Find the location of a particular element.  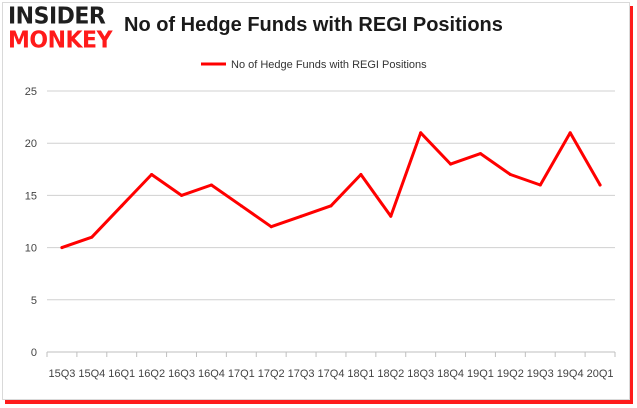

x-tick-label: 19Q3 is located at coordinates (540, 374).